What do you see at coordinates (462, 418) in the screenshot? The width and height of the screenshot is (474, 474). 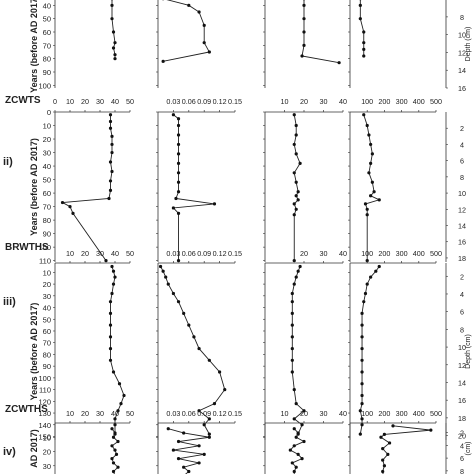 I see `depth-tick-label: 18` at bounding box center [462, 418].